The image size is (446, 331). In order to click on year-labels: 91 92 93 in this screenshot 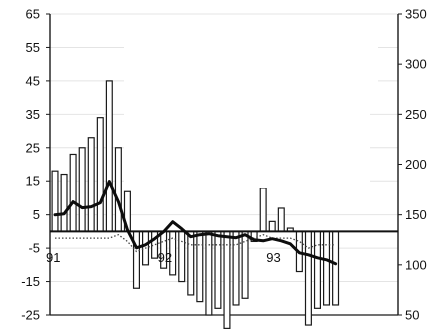, I will do `click(163, 257)`.